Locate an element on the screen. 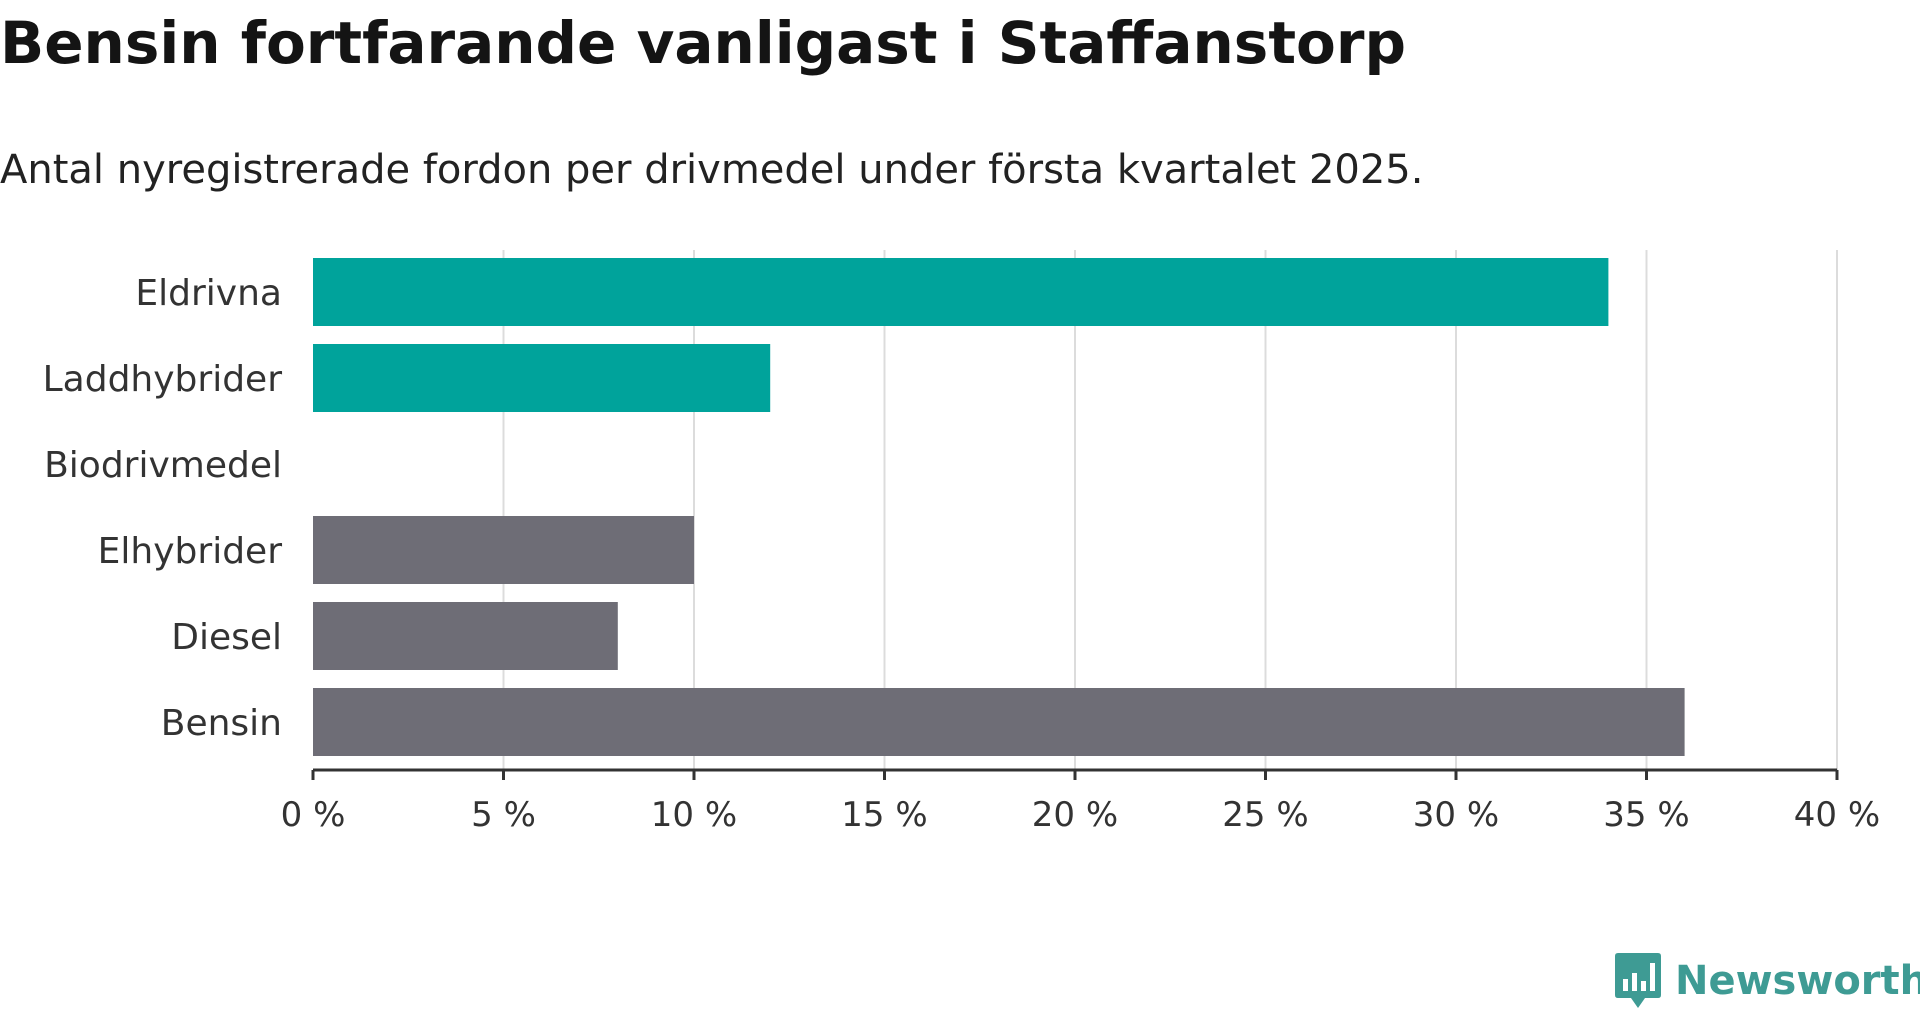 This screenshot has width=1920, height=1012. x-axis: 0 % 5 % 10 % 15 % 20 % 25 % 30 % 35 % 40 % is located at coordinates (1080, 801).